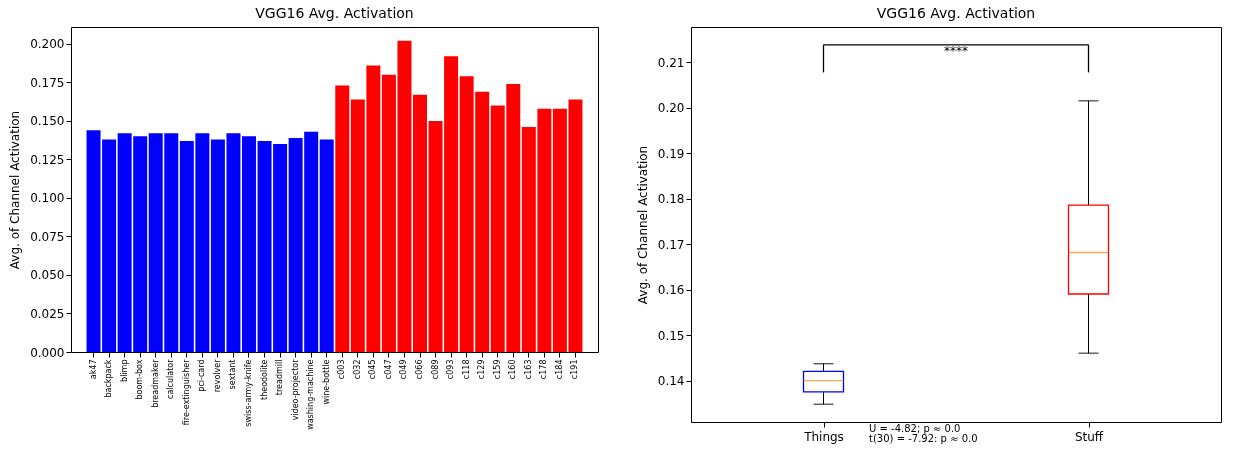 This screenshot has width=1233, height=458. I want to click on text: U = -4.82; p ≈ 0.0, so click(915, 428).